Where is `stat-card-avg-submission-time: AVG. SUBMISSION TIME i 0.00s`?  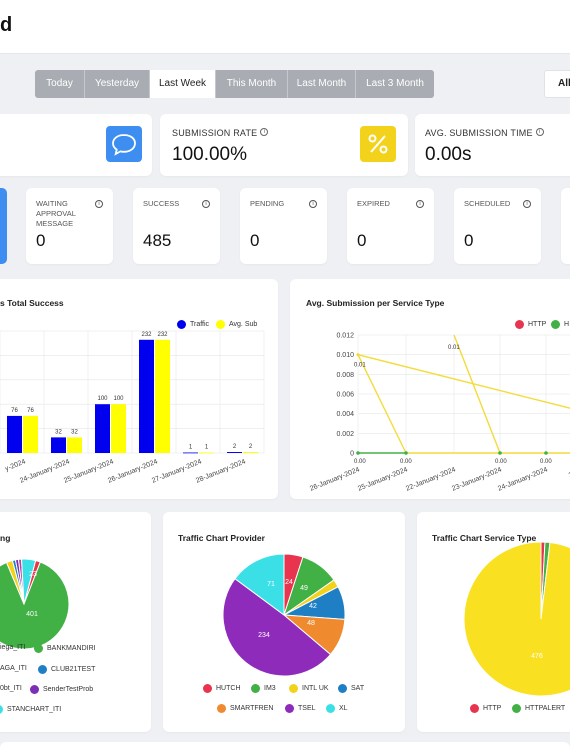 stat-card-avg-submission-time: AVG. SUBMISSION TIME i 0.00s is located at coordinates (492, 145).